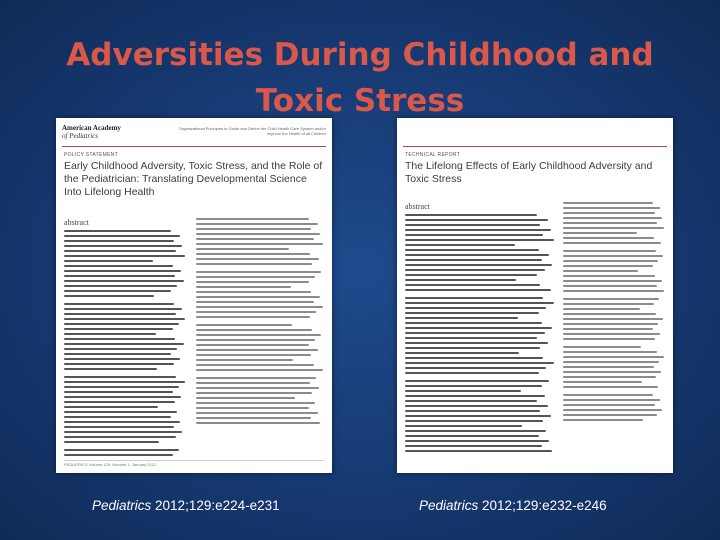 This screenshot has height=540, width=720. Describe the element at coordinates (417, 206) in the screenshot. I see `abstract-label: abstract` at that location.